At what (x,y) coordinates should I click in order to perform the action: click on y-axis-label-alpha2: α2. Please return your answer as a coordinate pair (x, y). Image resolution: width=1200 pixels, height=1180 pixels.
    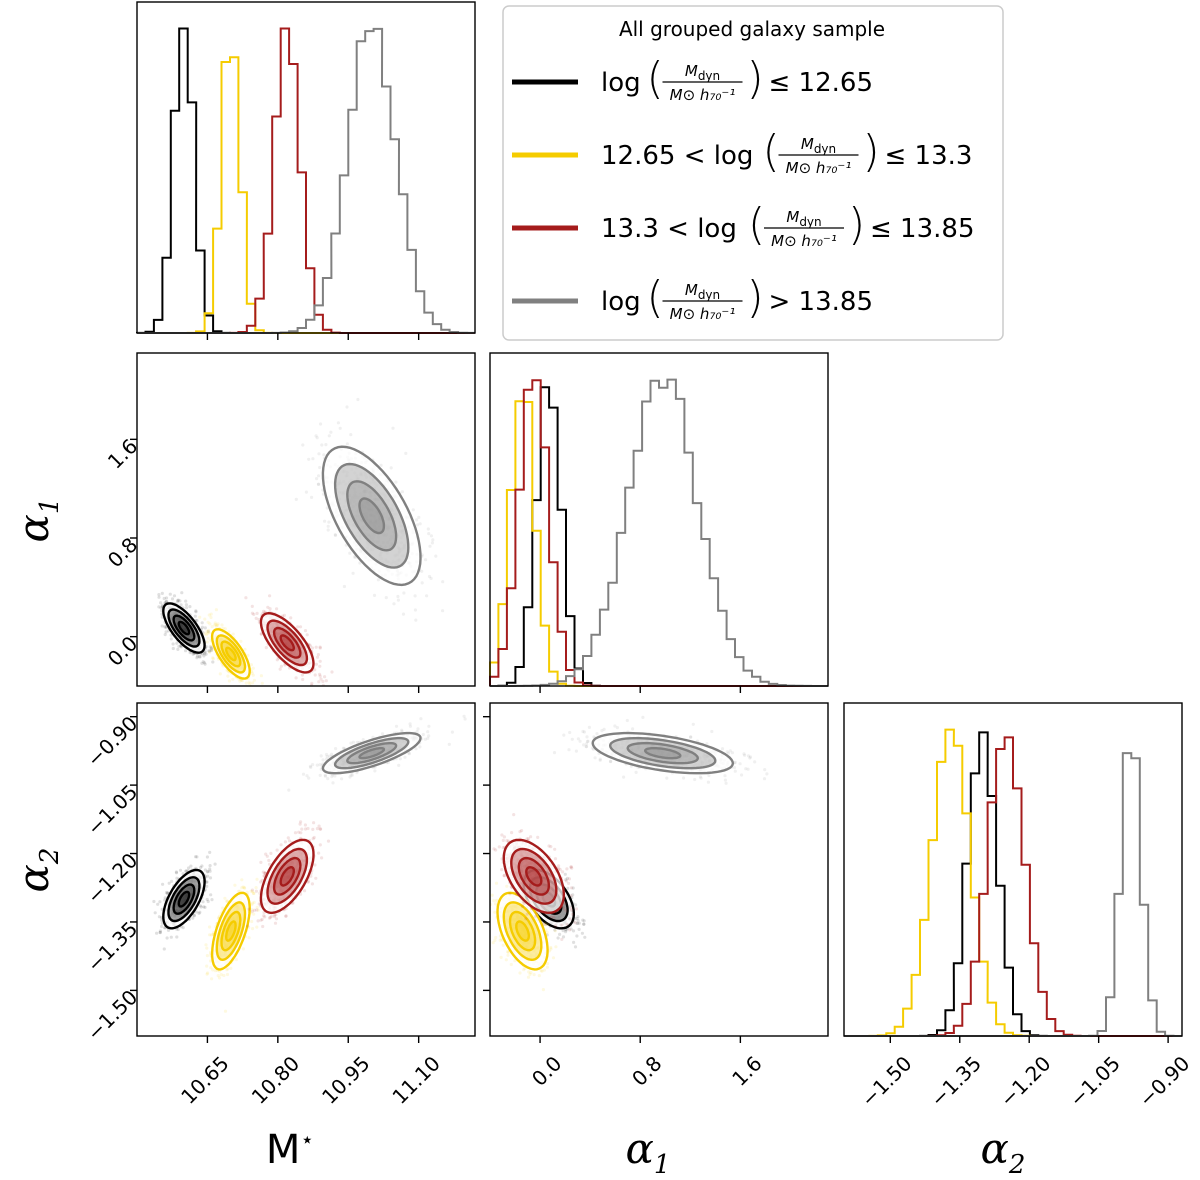
    Looking at the image, I should click on (37, 870).